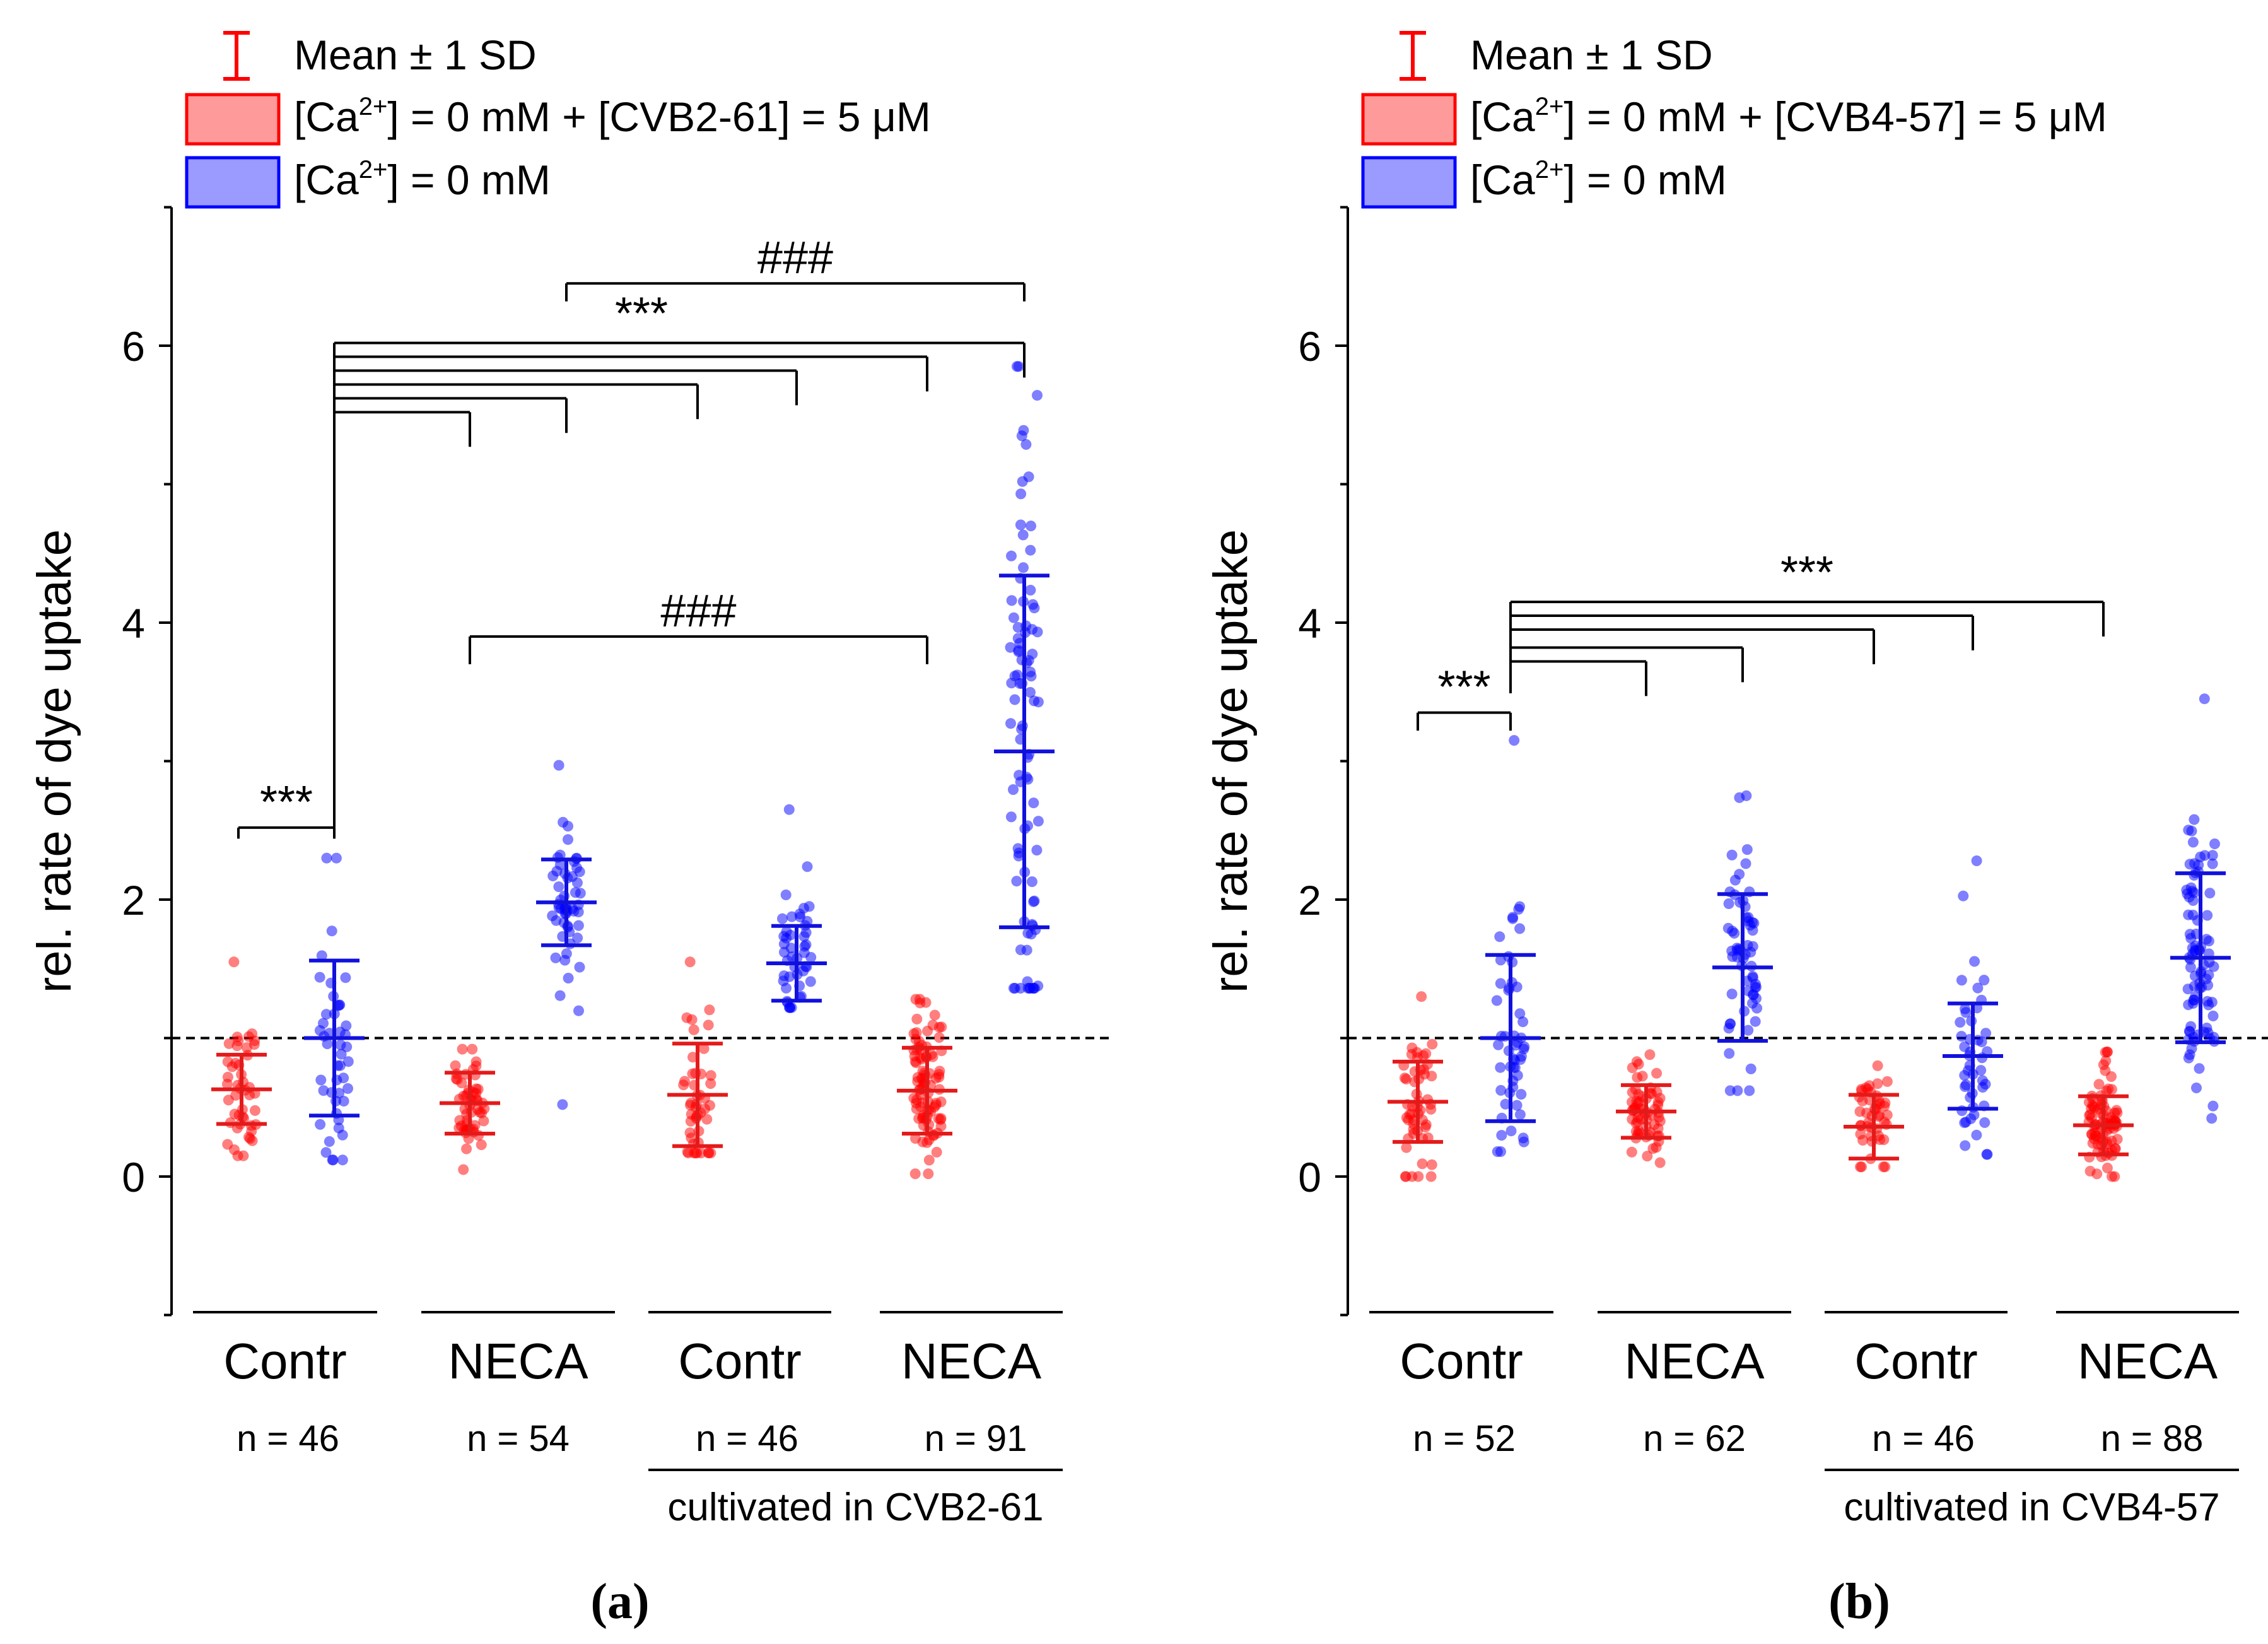 The image size is (2268, 1644). I want to click on panel-label: (a), so click(619, 1601).